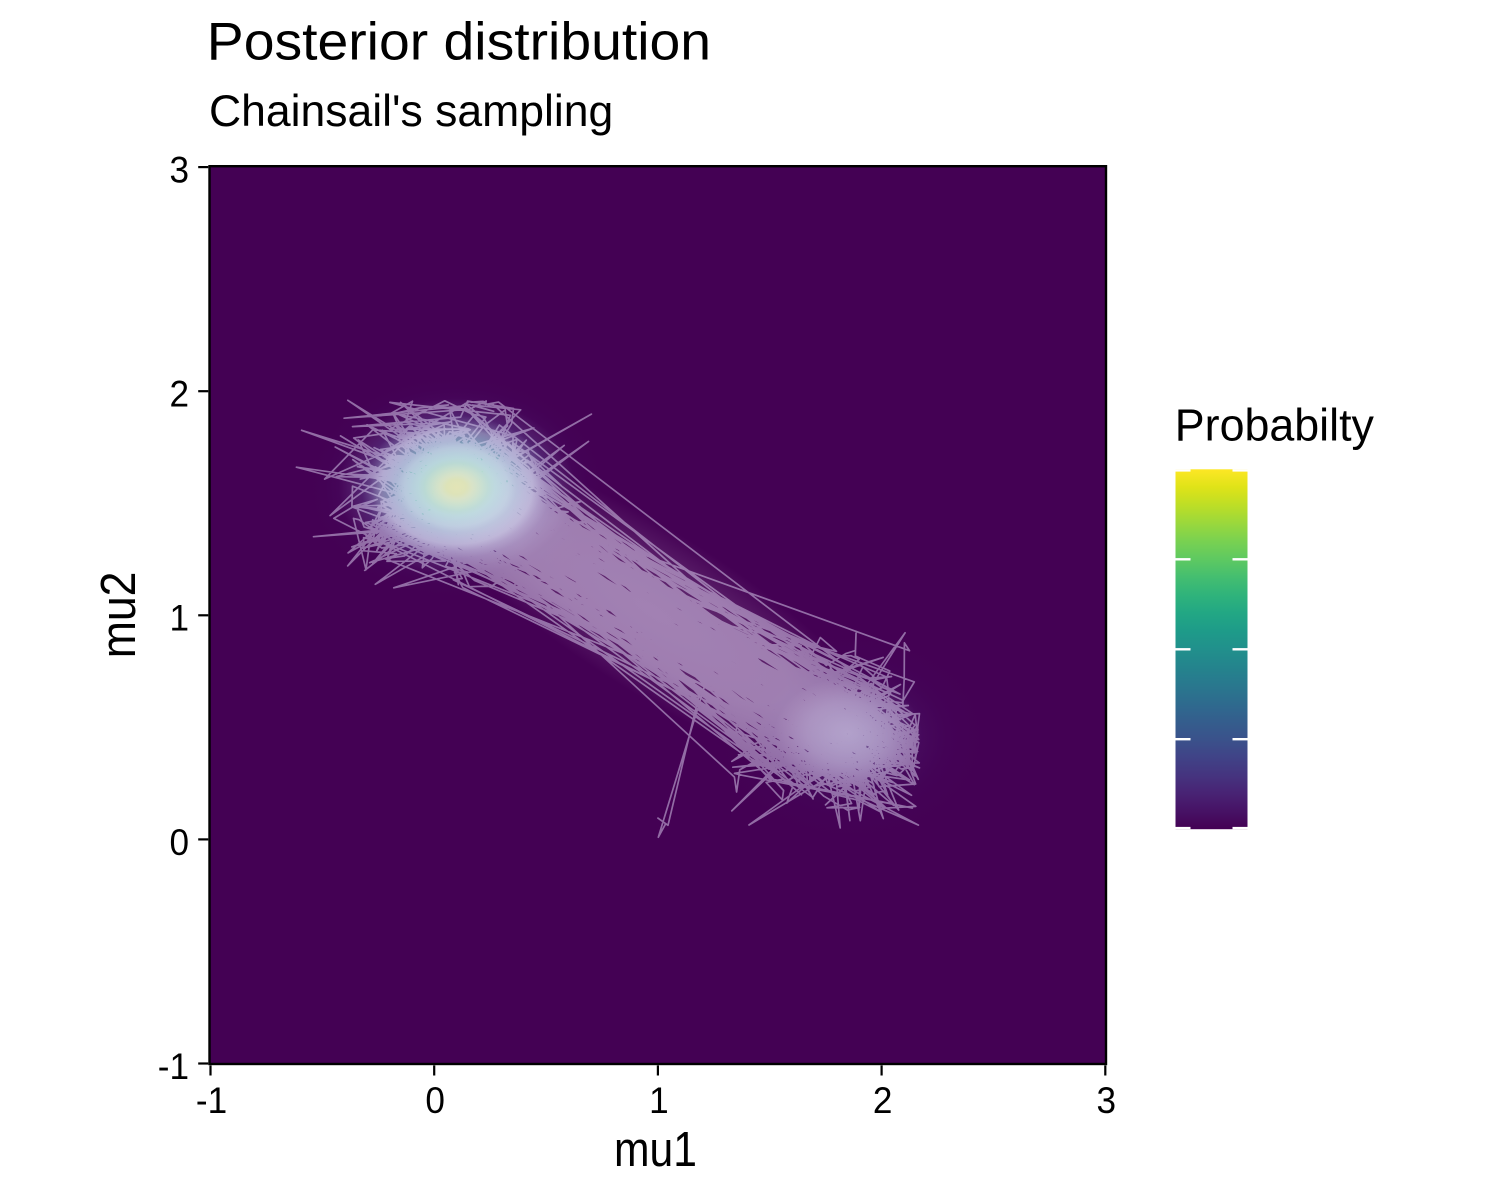 Image resolution: width=1500 pixels, height=1200 pixels. Describe the element at coordinates (459, 41) in the screenshot. I see `svg-text: Posterior distribution` at that location.